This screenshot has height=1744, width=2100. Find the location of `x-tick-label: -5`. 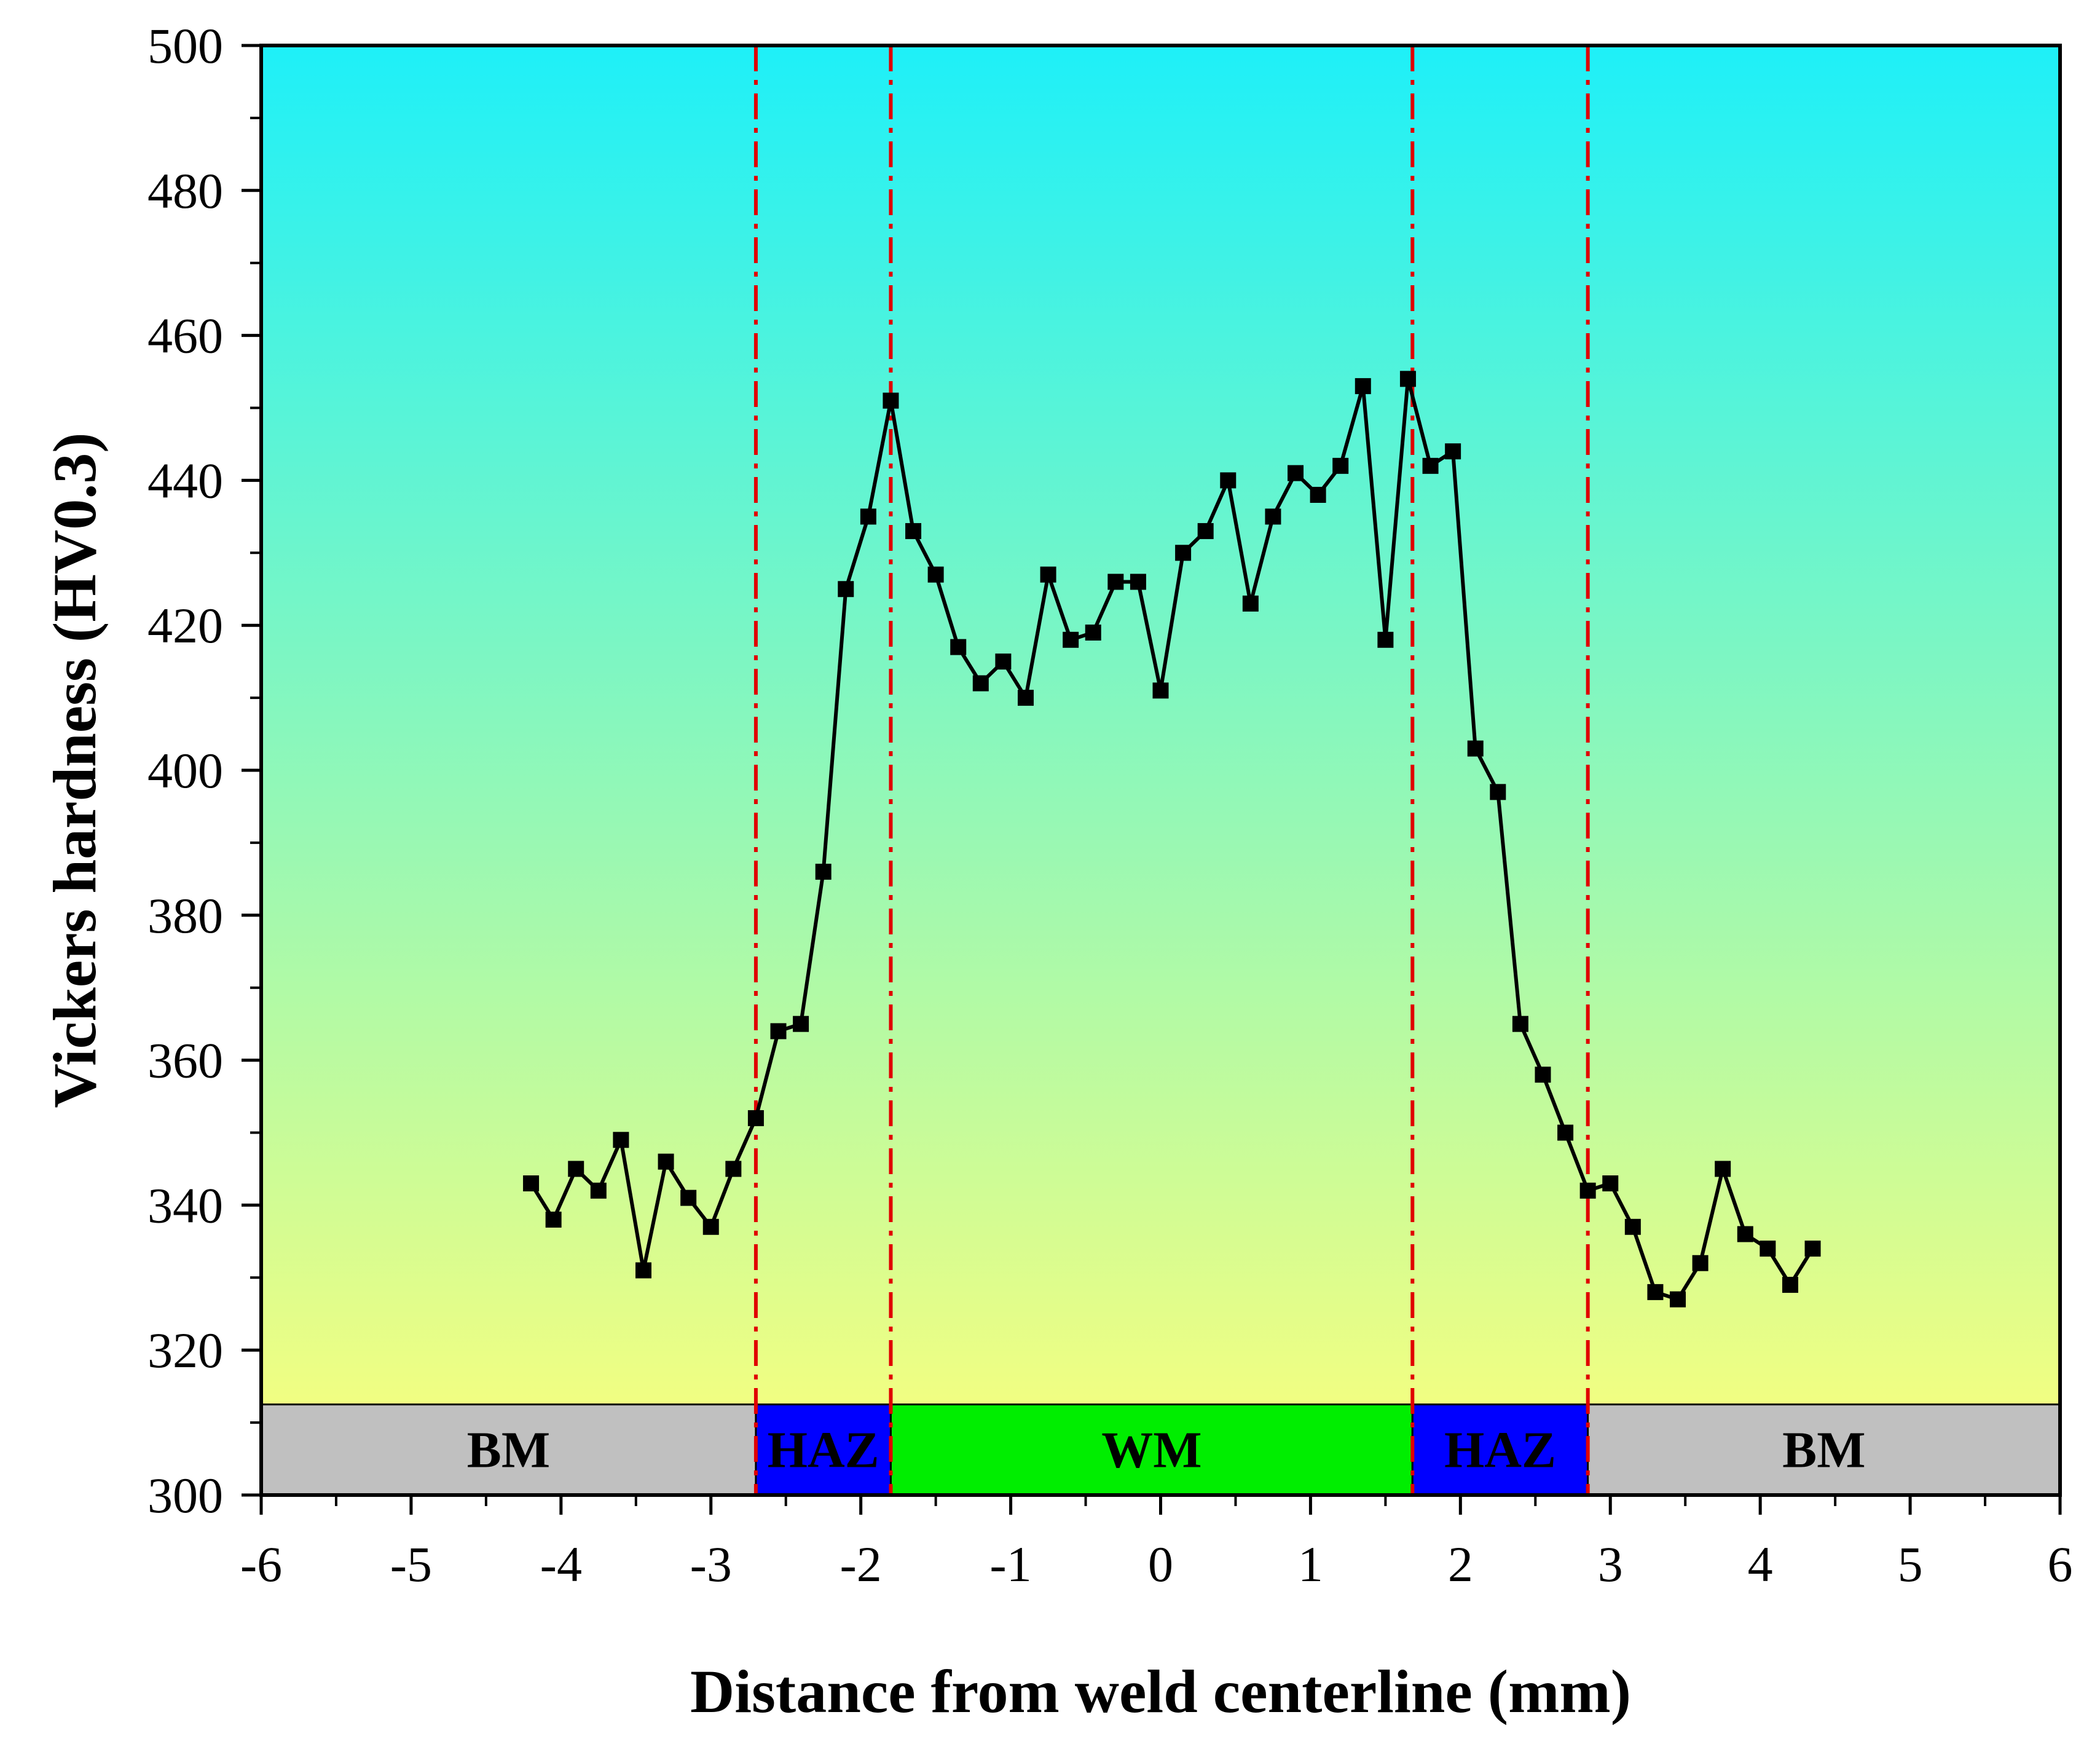

x-tick-label: -5 is located at coordinates (411, 1564).